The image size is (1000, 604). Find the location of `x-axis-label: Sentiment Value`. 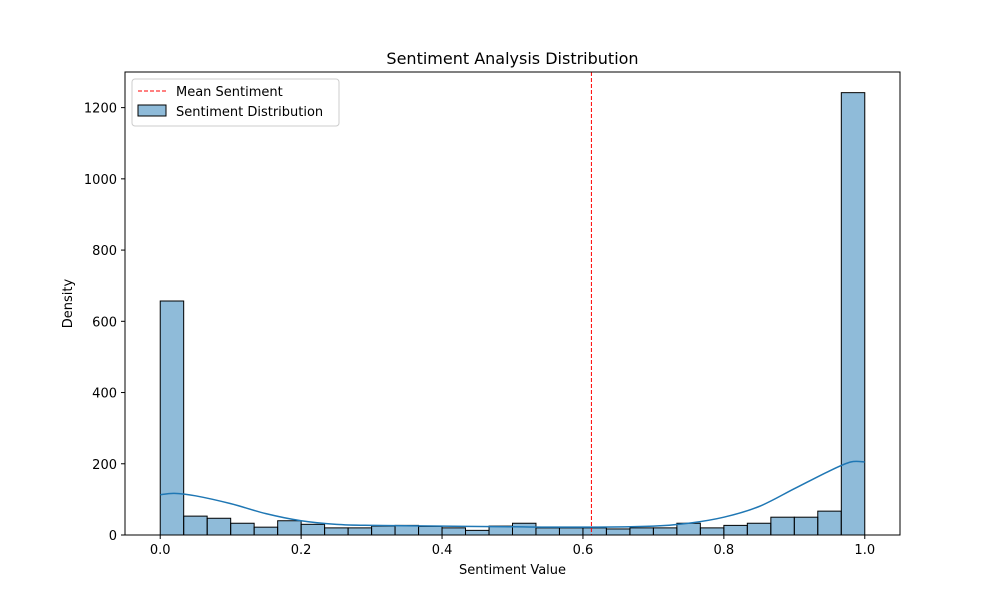

x-axis-label: Sentiment Value is located at coordinates (512, 570).